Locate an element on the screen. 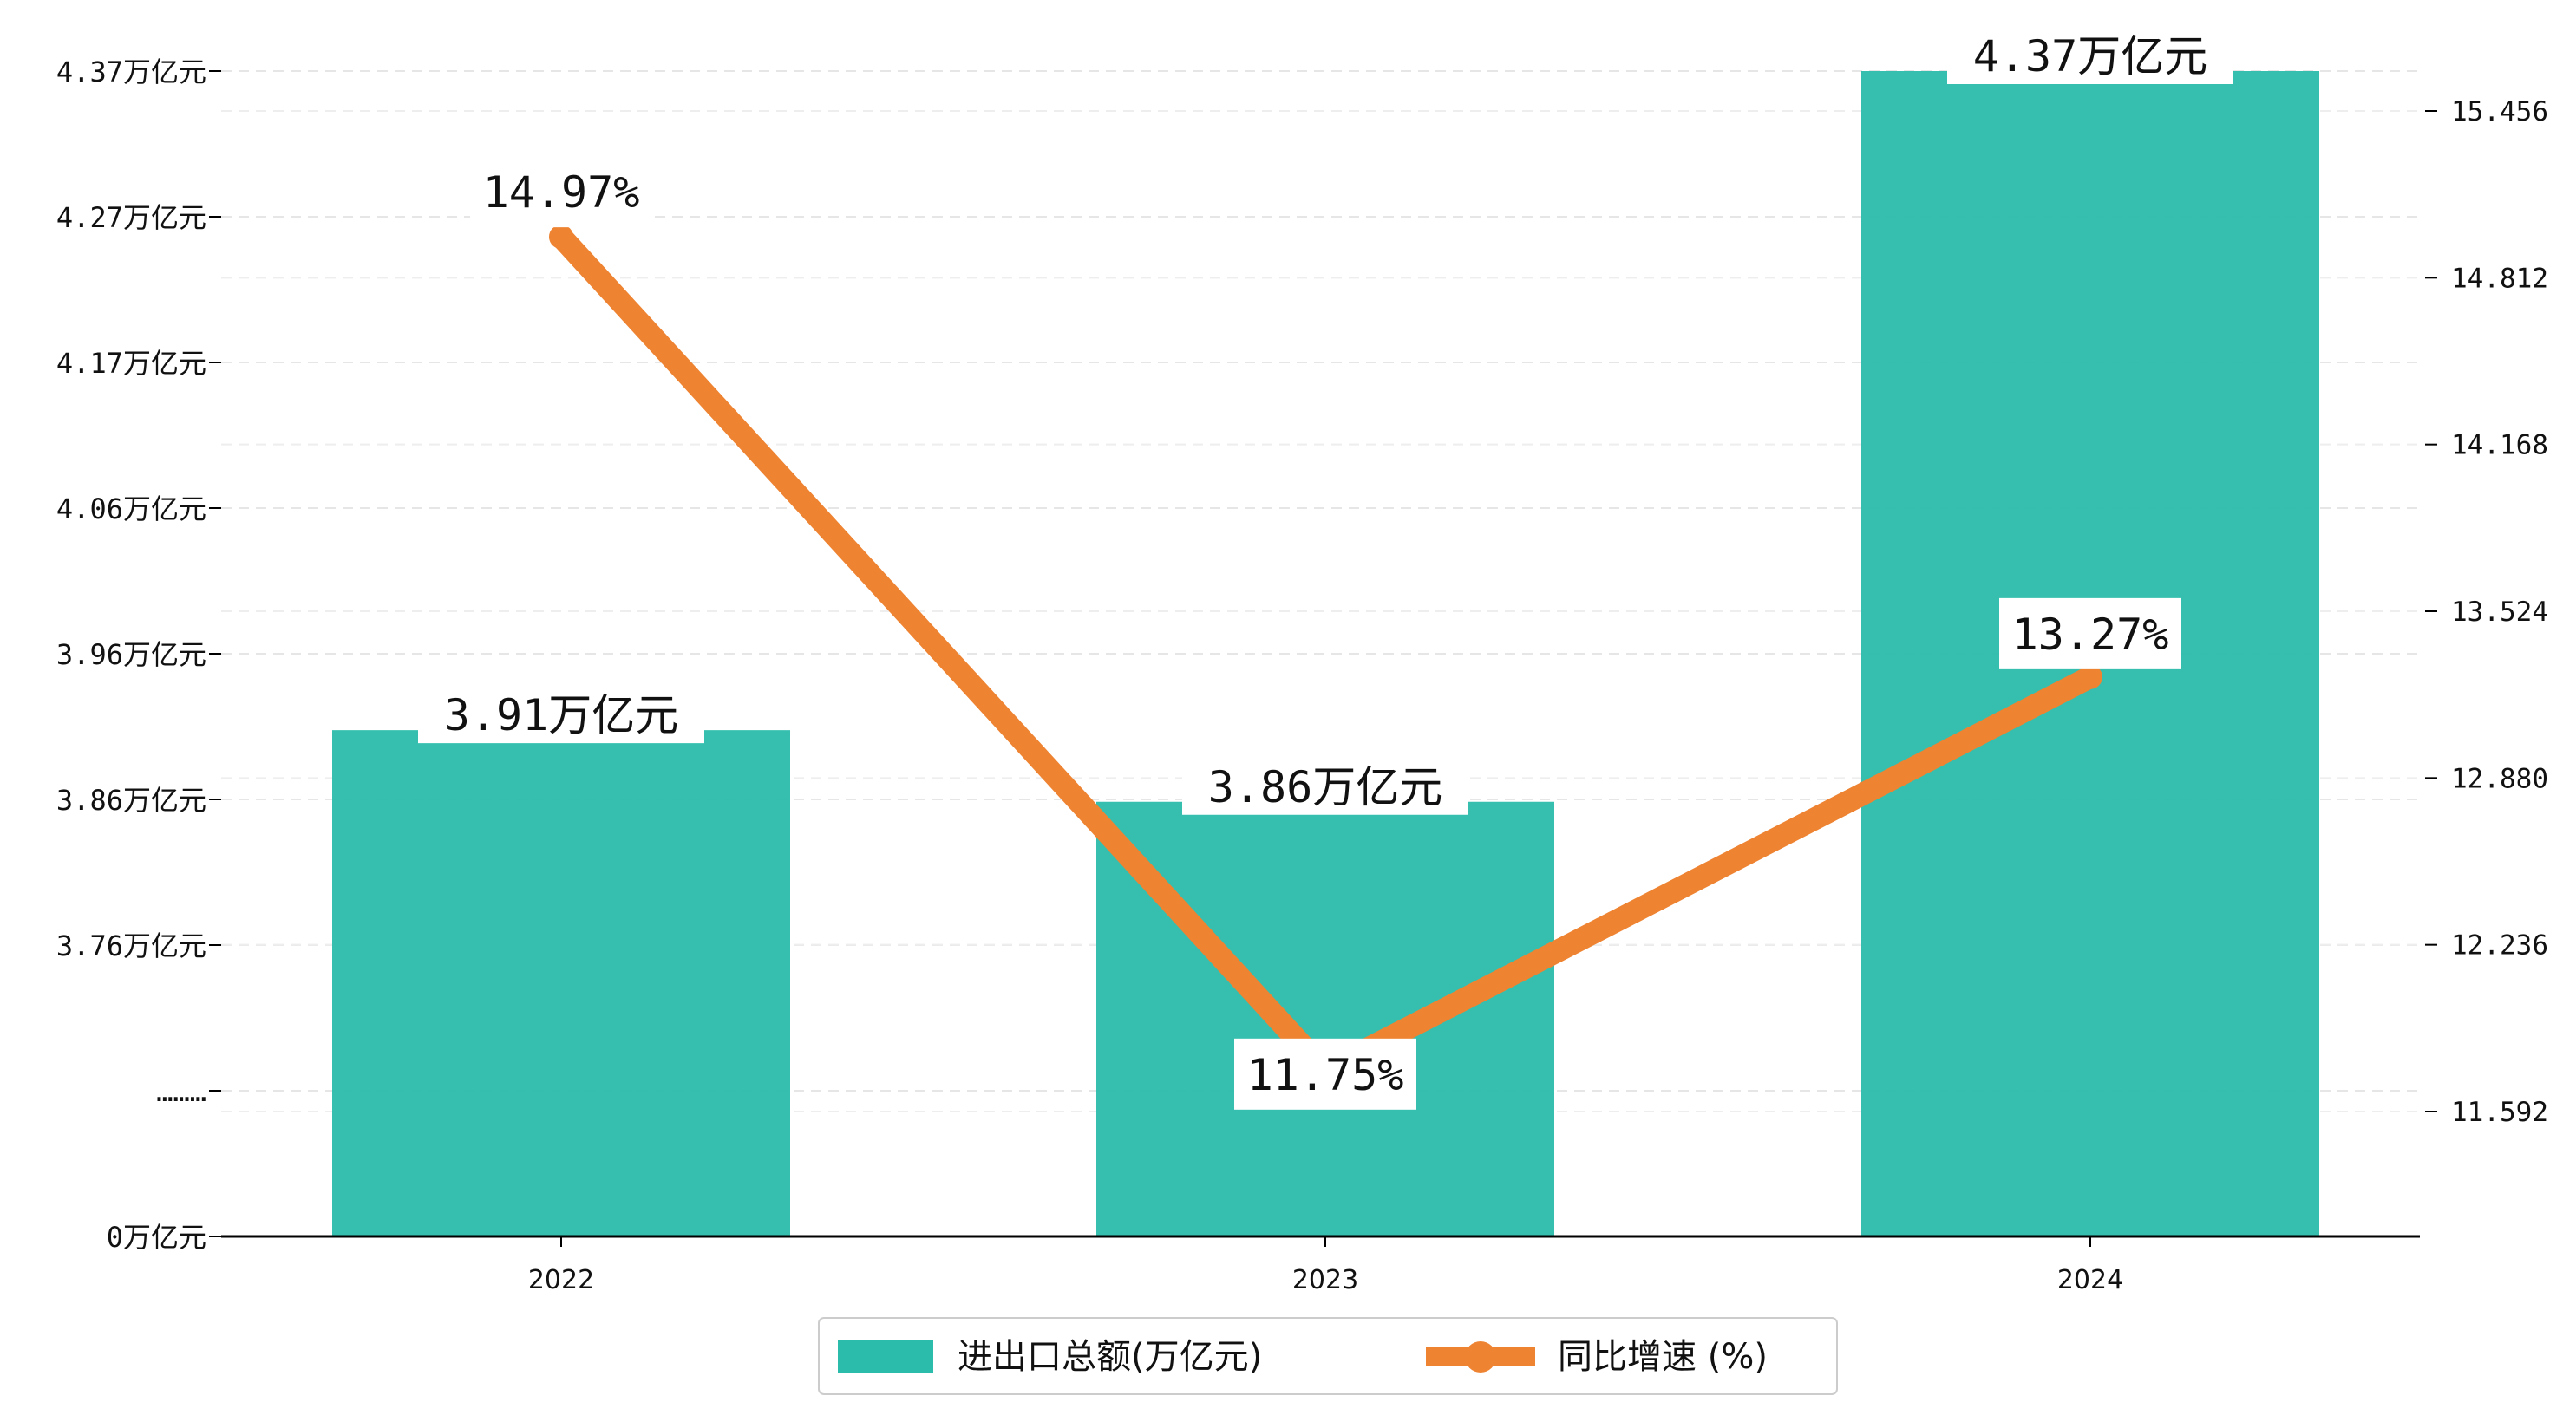 Image resolution: width=2576 pixels, height=1415 pixels. y-left-tick-label: 4.27万亿元 is located at coordinates (131, 217).